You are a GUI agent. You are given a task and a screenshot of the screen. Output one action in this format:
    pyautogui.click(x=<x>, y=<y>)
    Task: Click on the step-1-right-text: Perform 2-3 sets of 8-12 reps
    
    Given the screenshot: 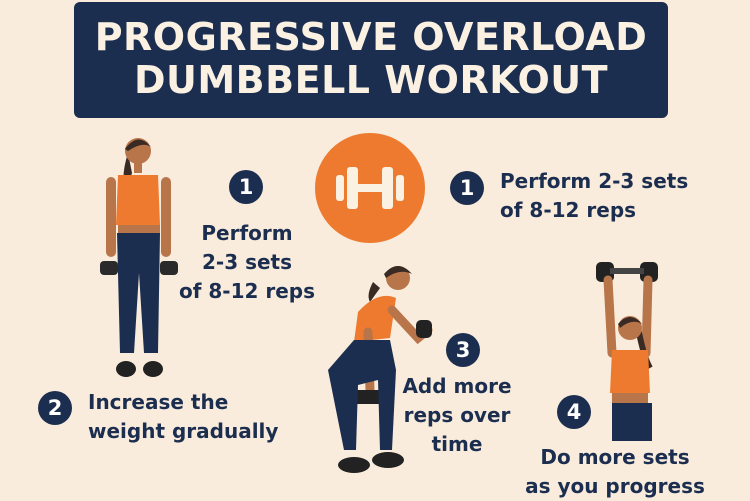 What is the action you would take?
    pyautogui.click(x=594, y=196)
    